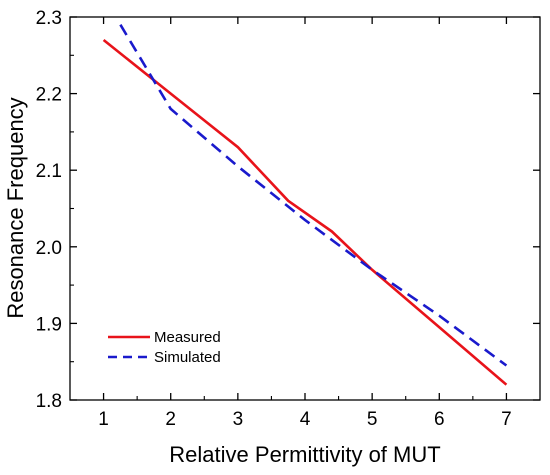 The height and width of the screenshot is (475, 550). Describe the element at coordinates (305, 419) in the screenshot. I see `x-tick-label: 4` at that location.